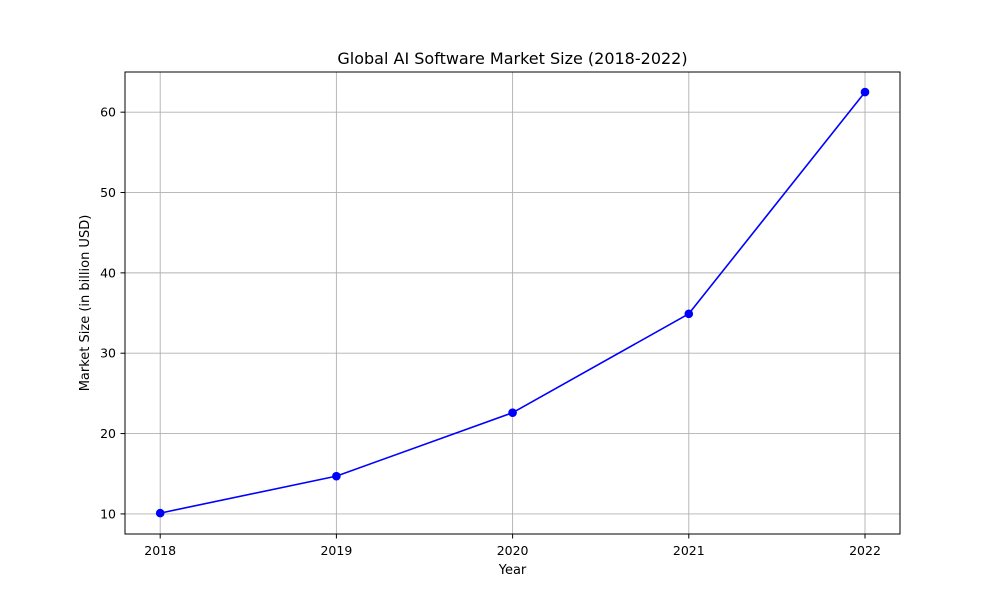 This screenshot has height=600, width=1000. I want to click on y-axis-label: Market Size (in billion USD), so click(85, 303).